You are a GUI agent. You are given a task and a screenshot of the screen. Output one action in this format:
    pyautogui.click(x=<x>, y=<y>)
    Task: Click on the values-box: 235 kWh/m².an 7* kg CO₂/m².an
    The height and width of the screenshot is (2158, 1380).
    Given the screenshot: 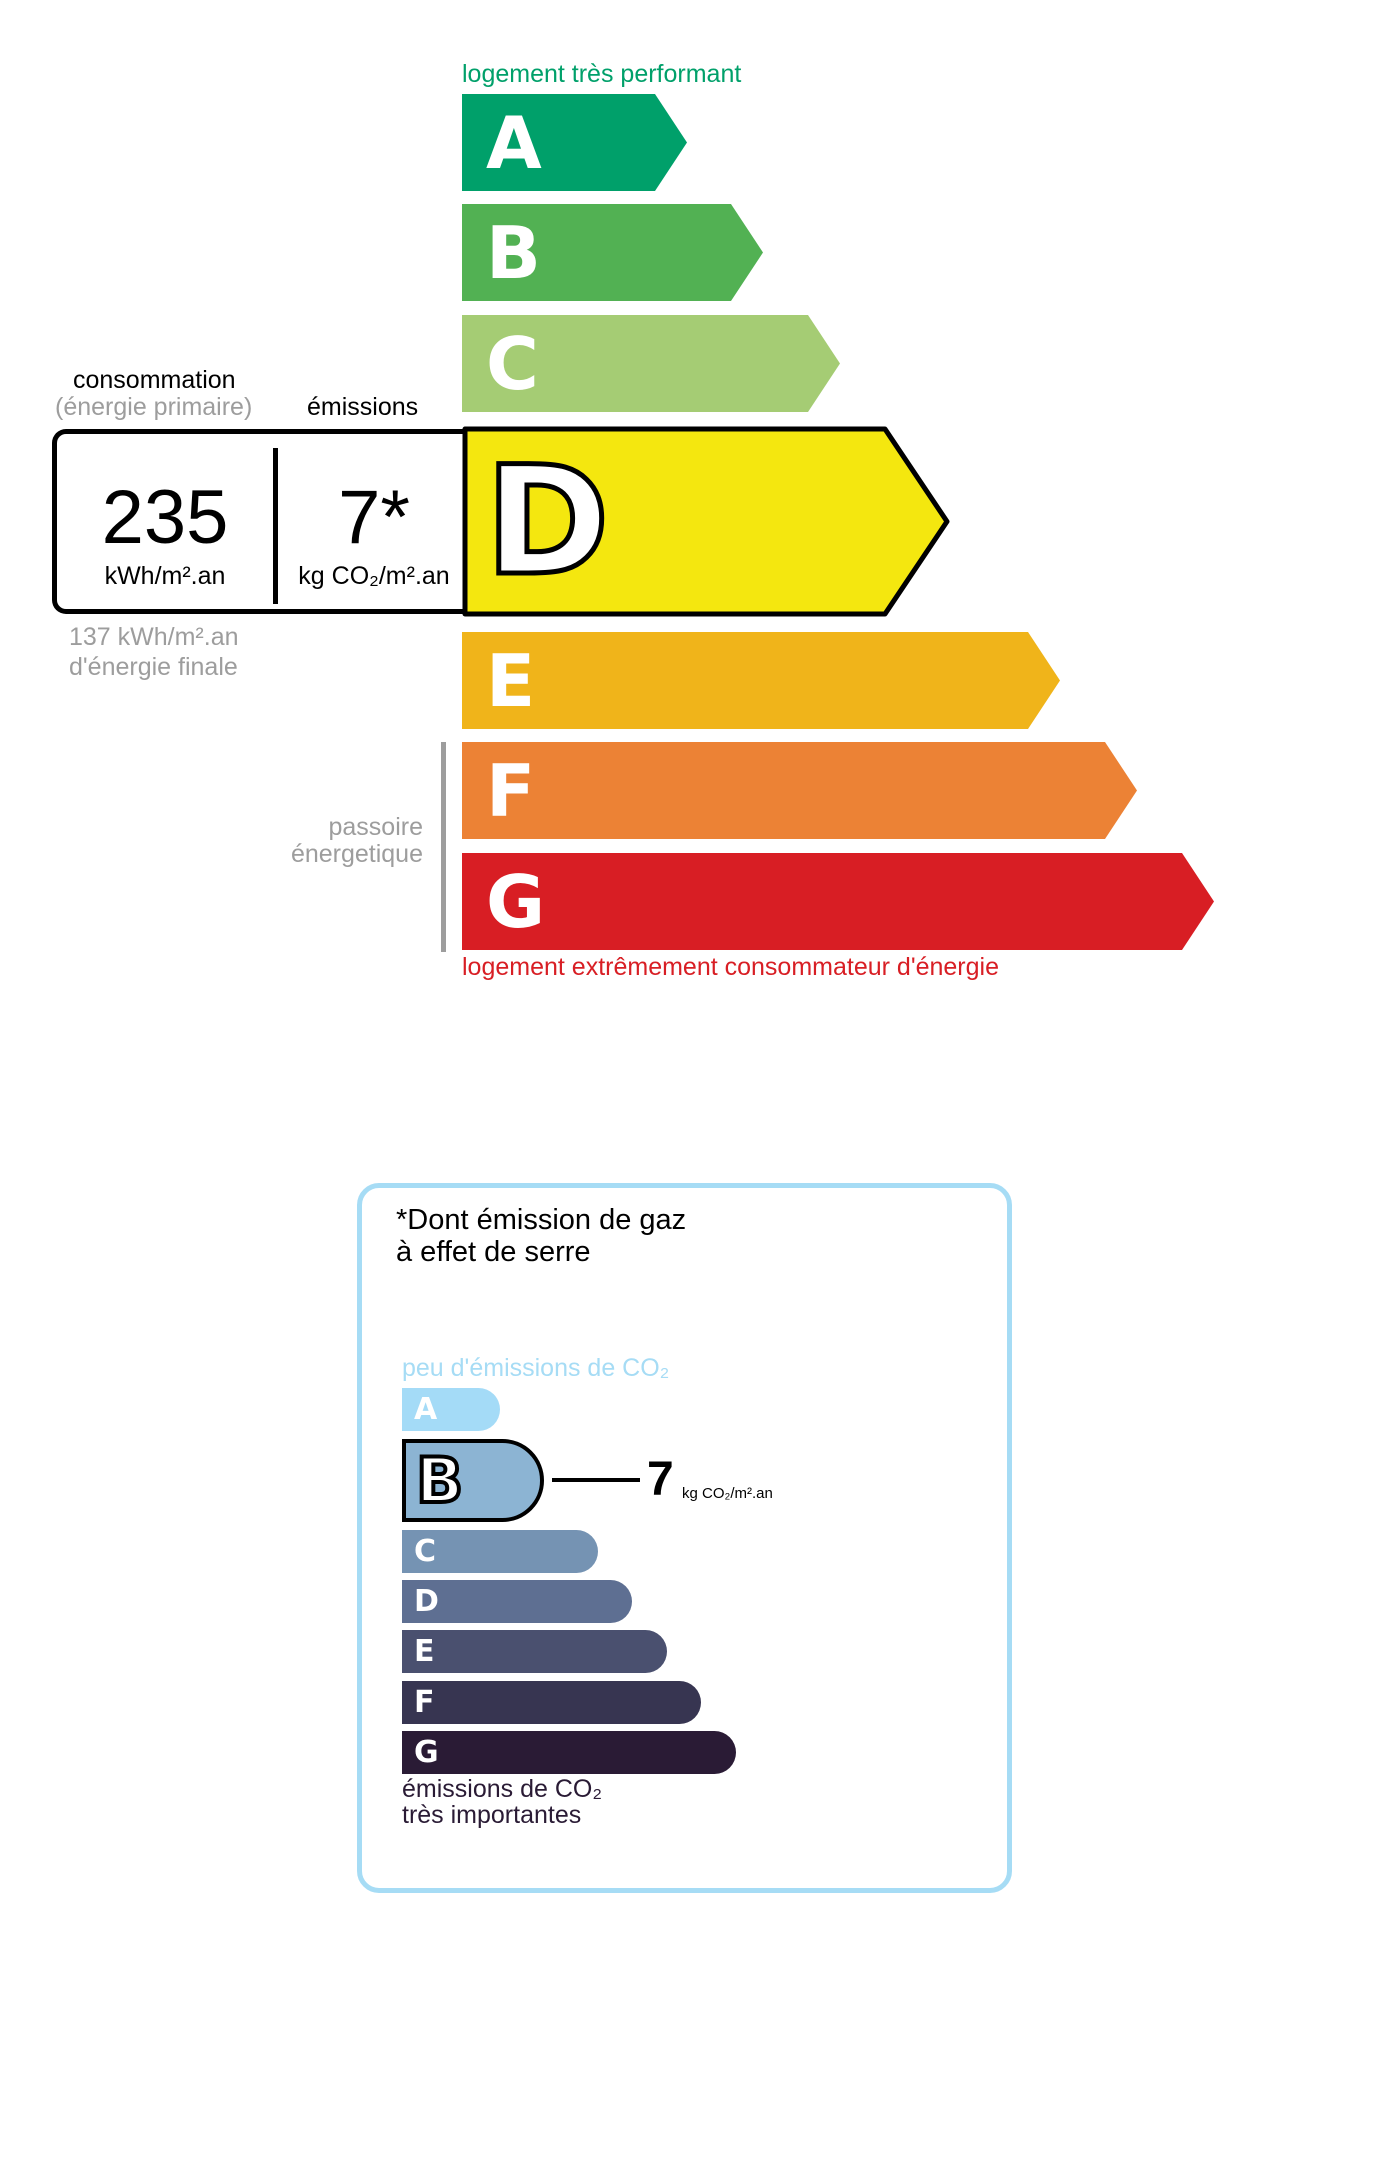 What is the action you would take?
    pyautogui.click(x=258, y=521)
    